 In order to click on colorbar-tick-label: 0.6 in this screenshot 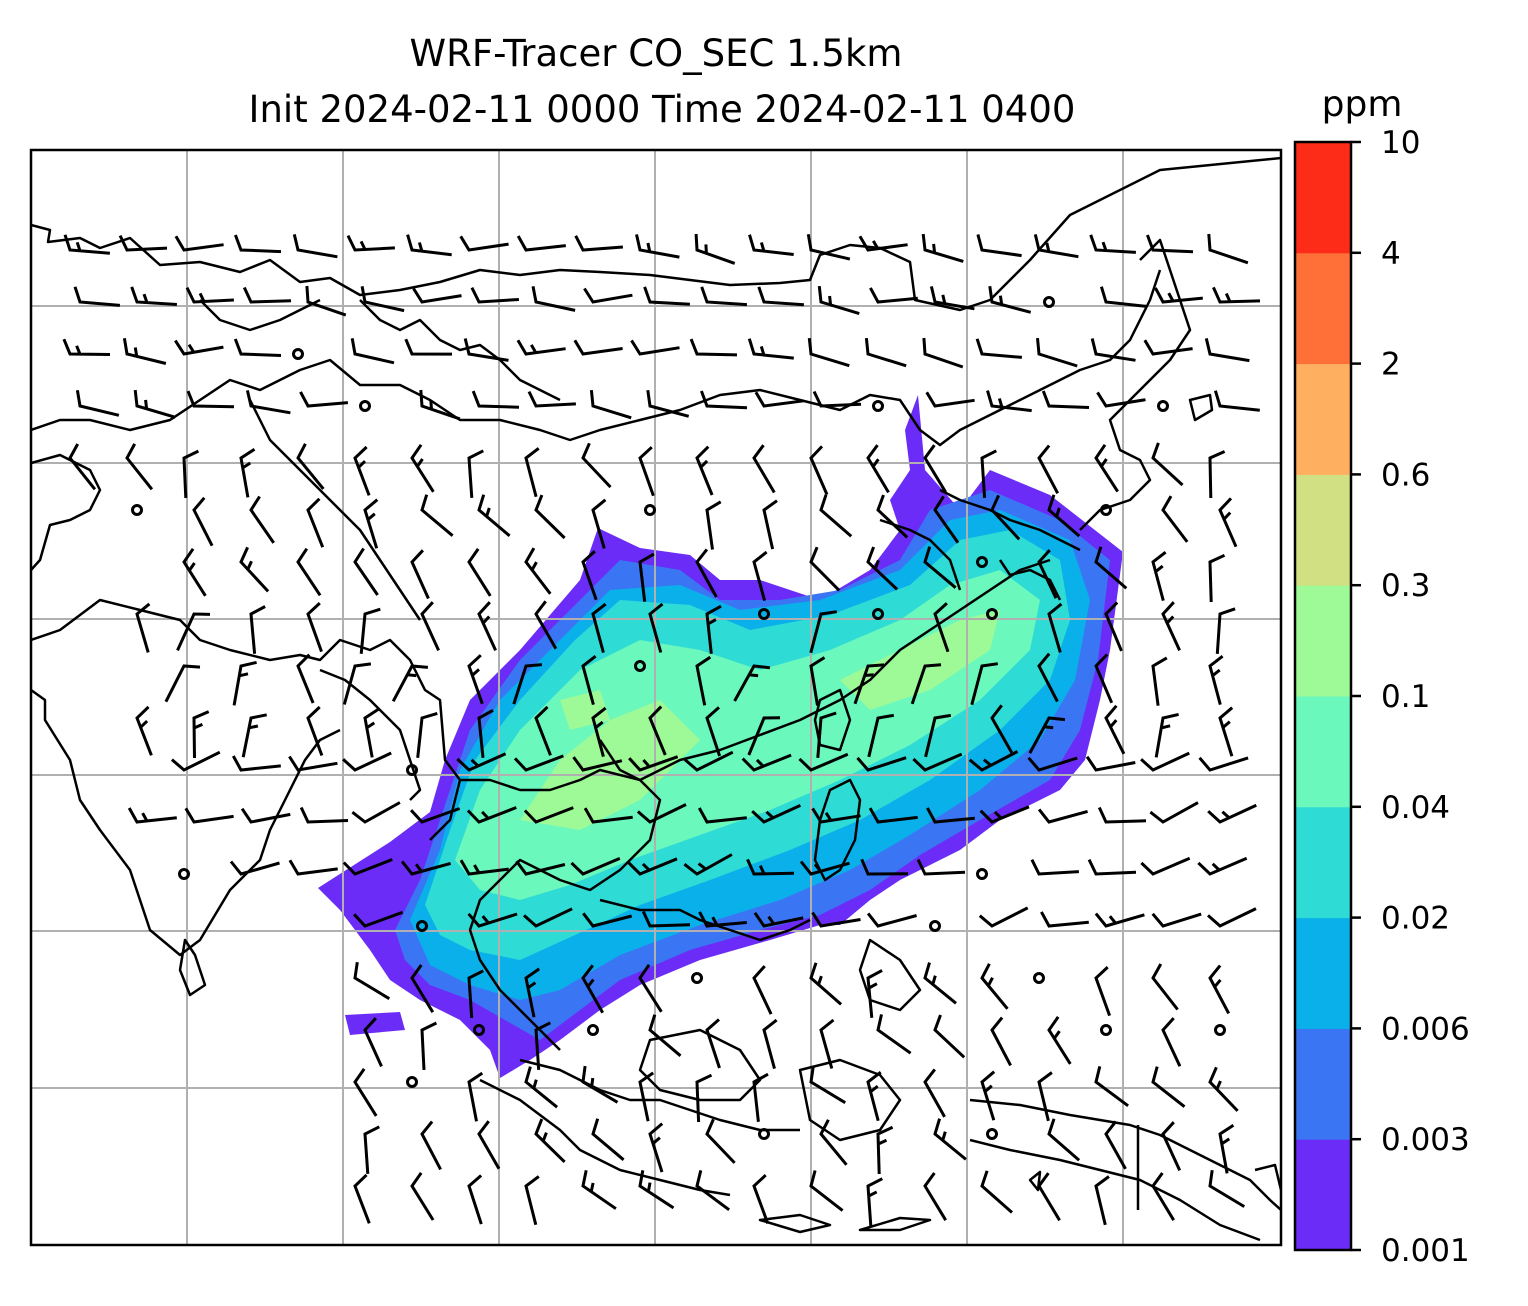, I will do `click(1405, 475)`.